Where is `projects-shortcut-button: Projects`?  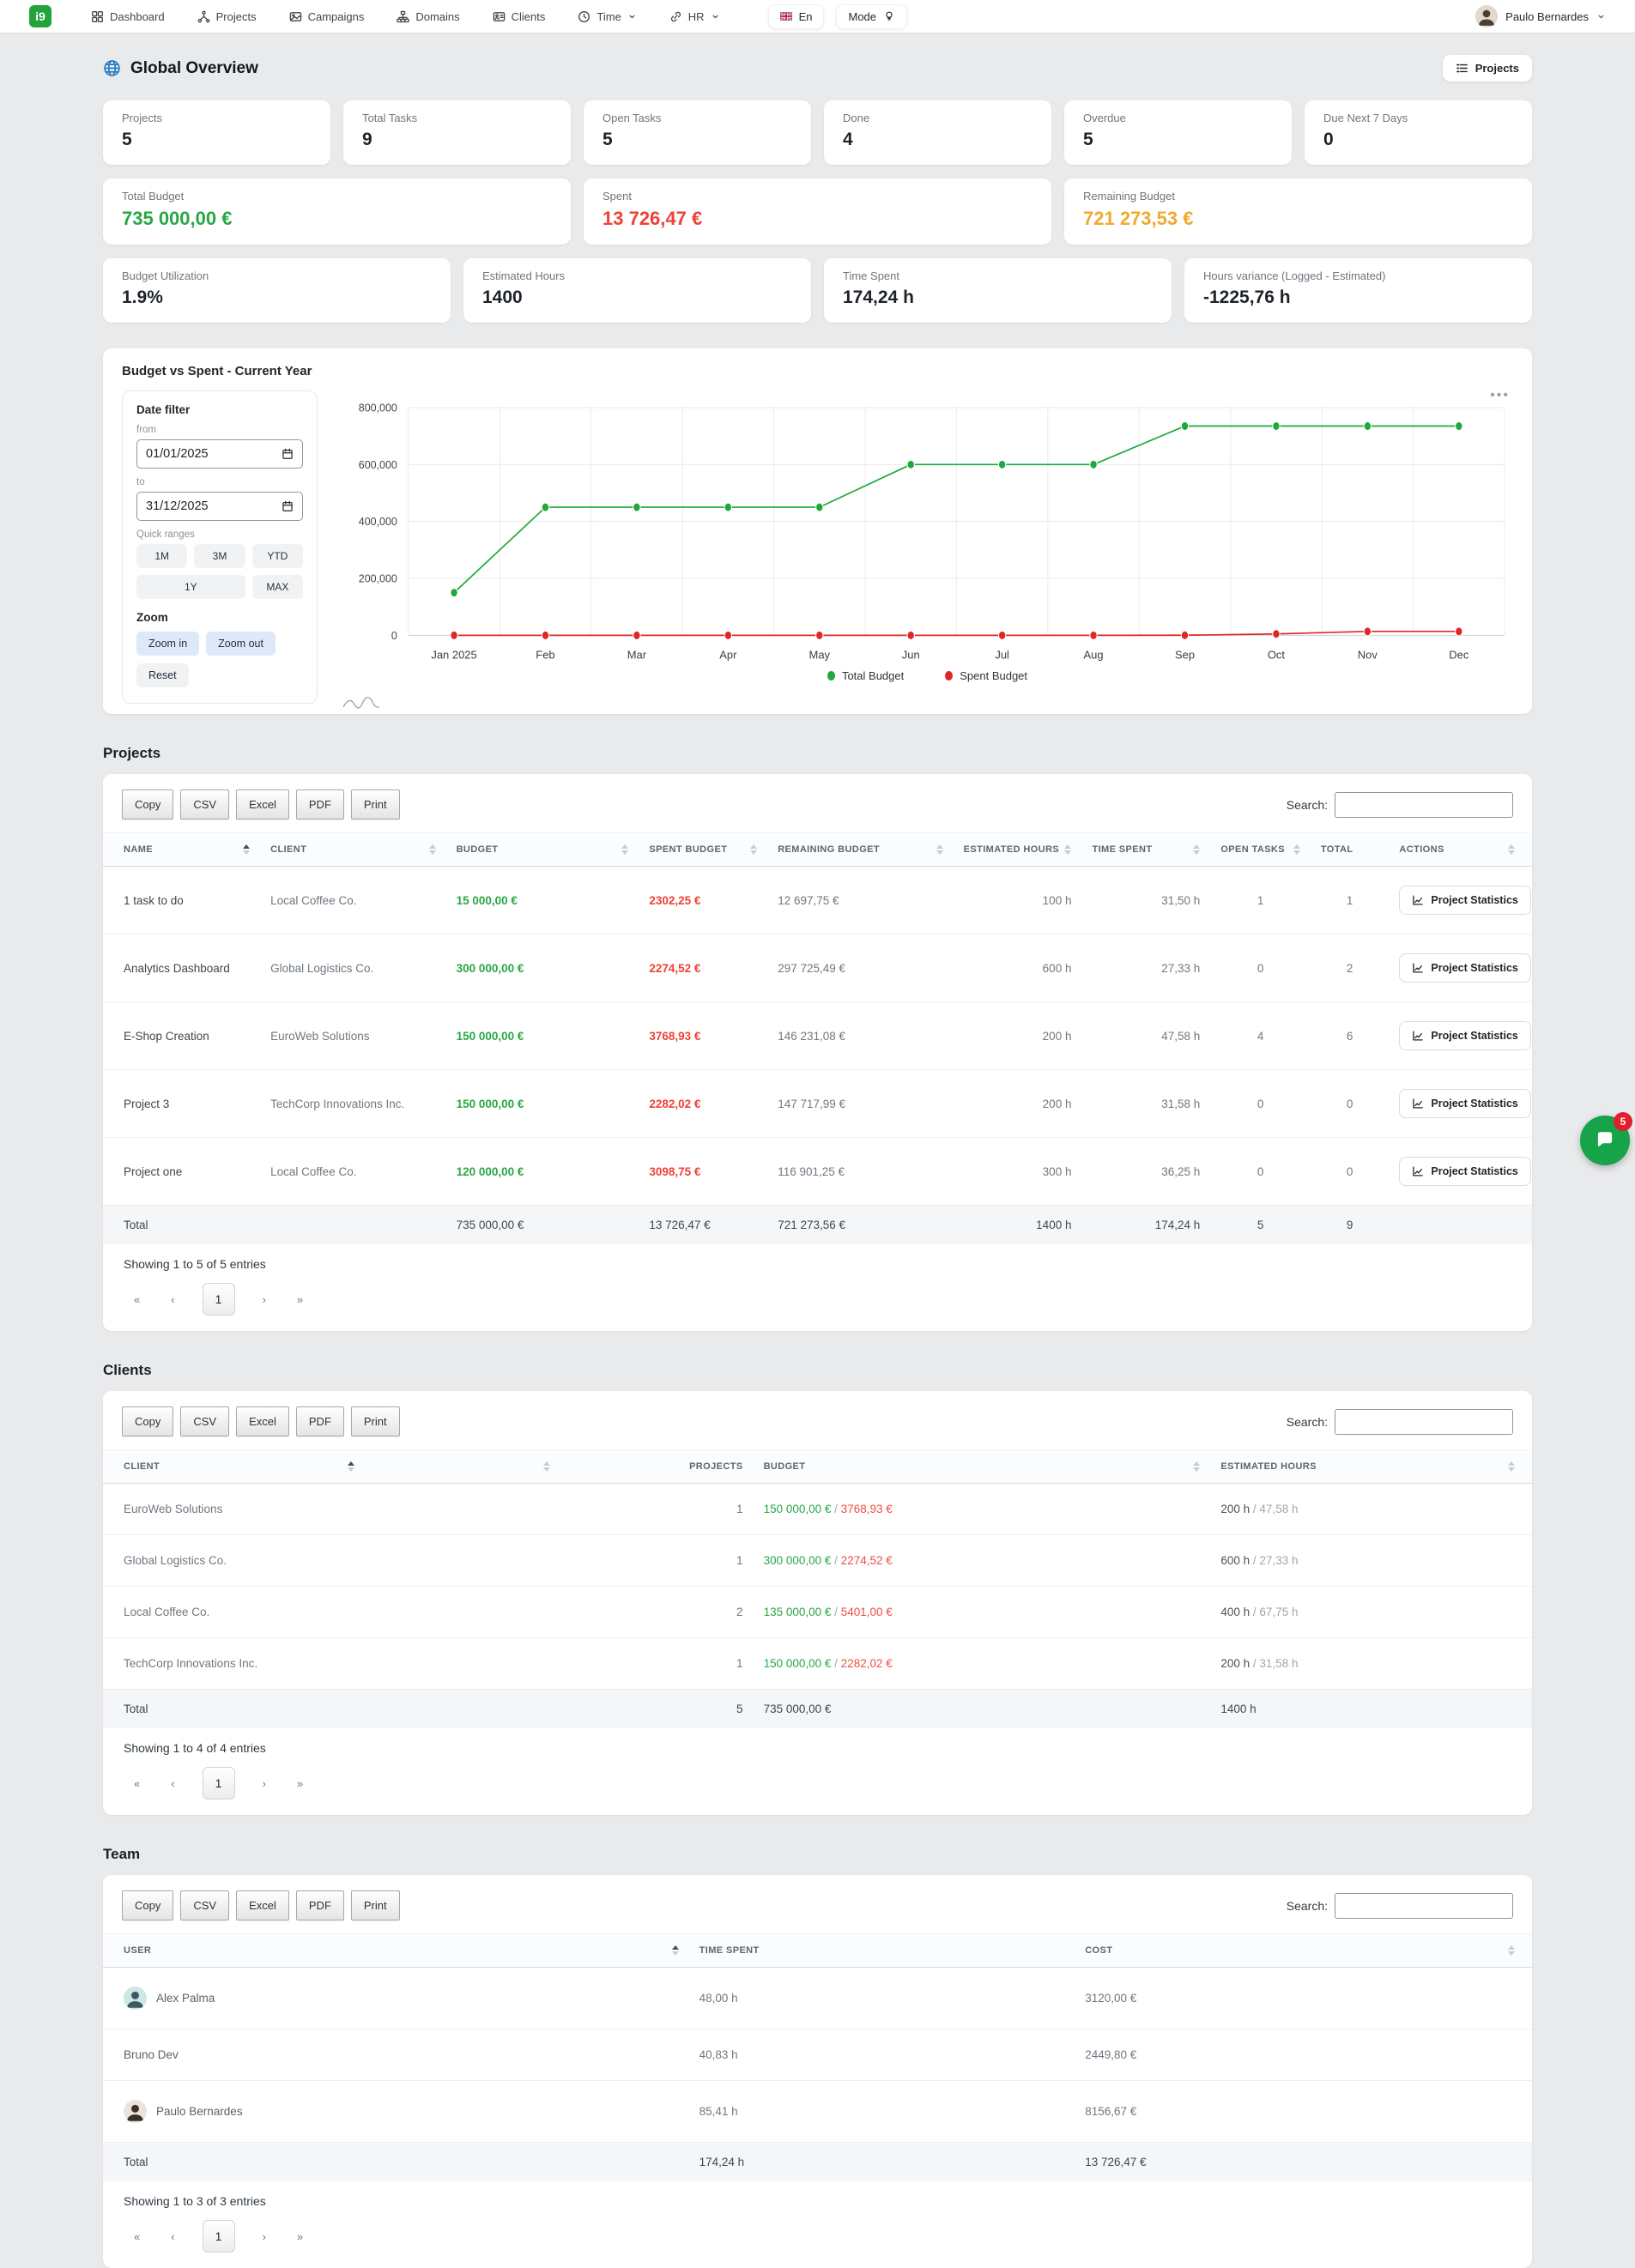 projects-shortcut-button: Projects is located at coordinates (1487, 68).